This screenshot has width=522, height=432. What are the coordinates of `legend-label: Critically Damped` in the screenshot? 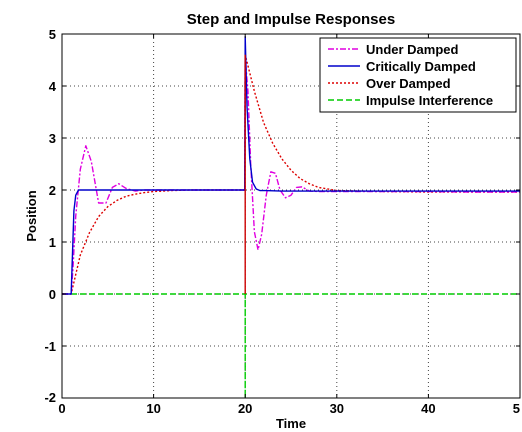 It's located at (421, 66).